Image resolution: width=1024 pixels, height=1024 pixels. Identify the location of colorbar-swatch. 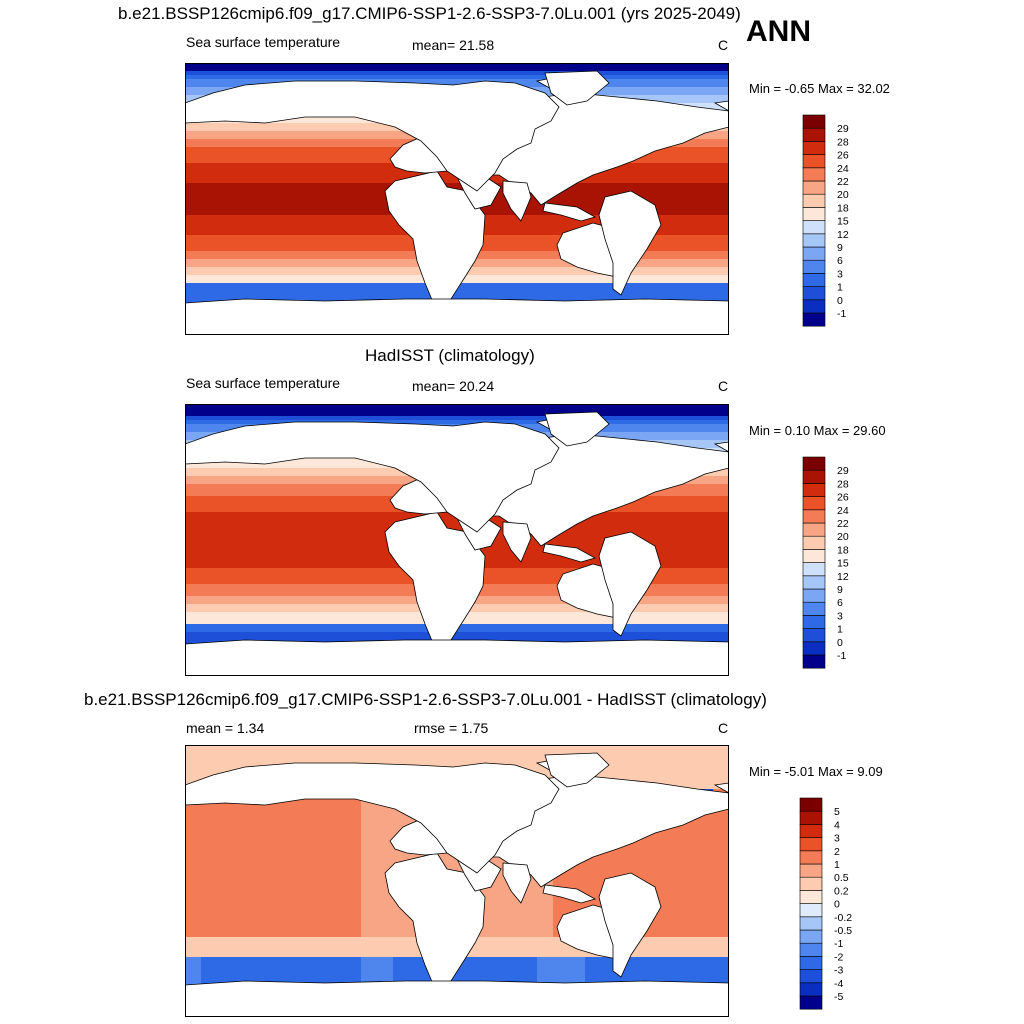
(814, 529).